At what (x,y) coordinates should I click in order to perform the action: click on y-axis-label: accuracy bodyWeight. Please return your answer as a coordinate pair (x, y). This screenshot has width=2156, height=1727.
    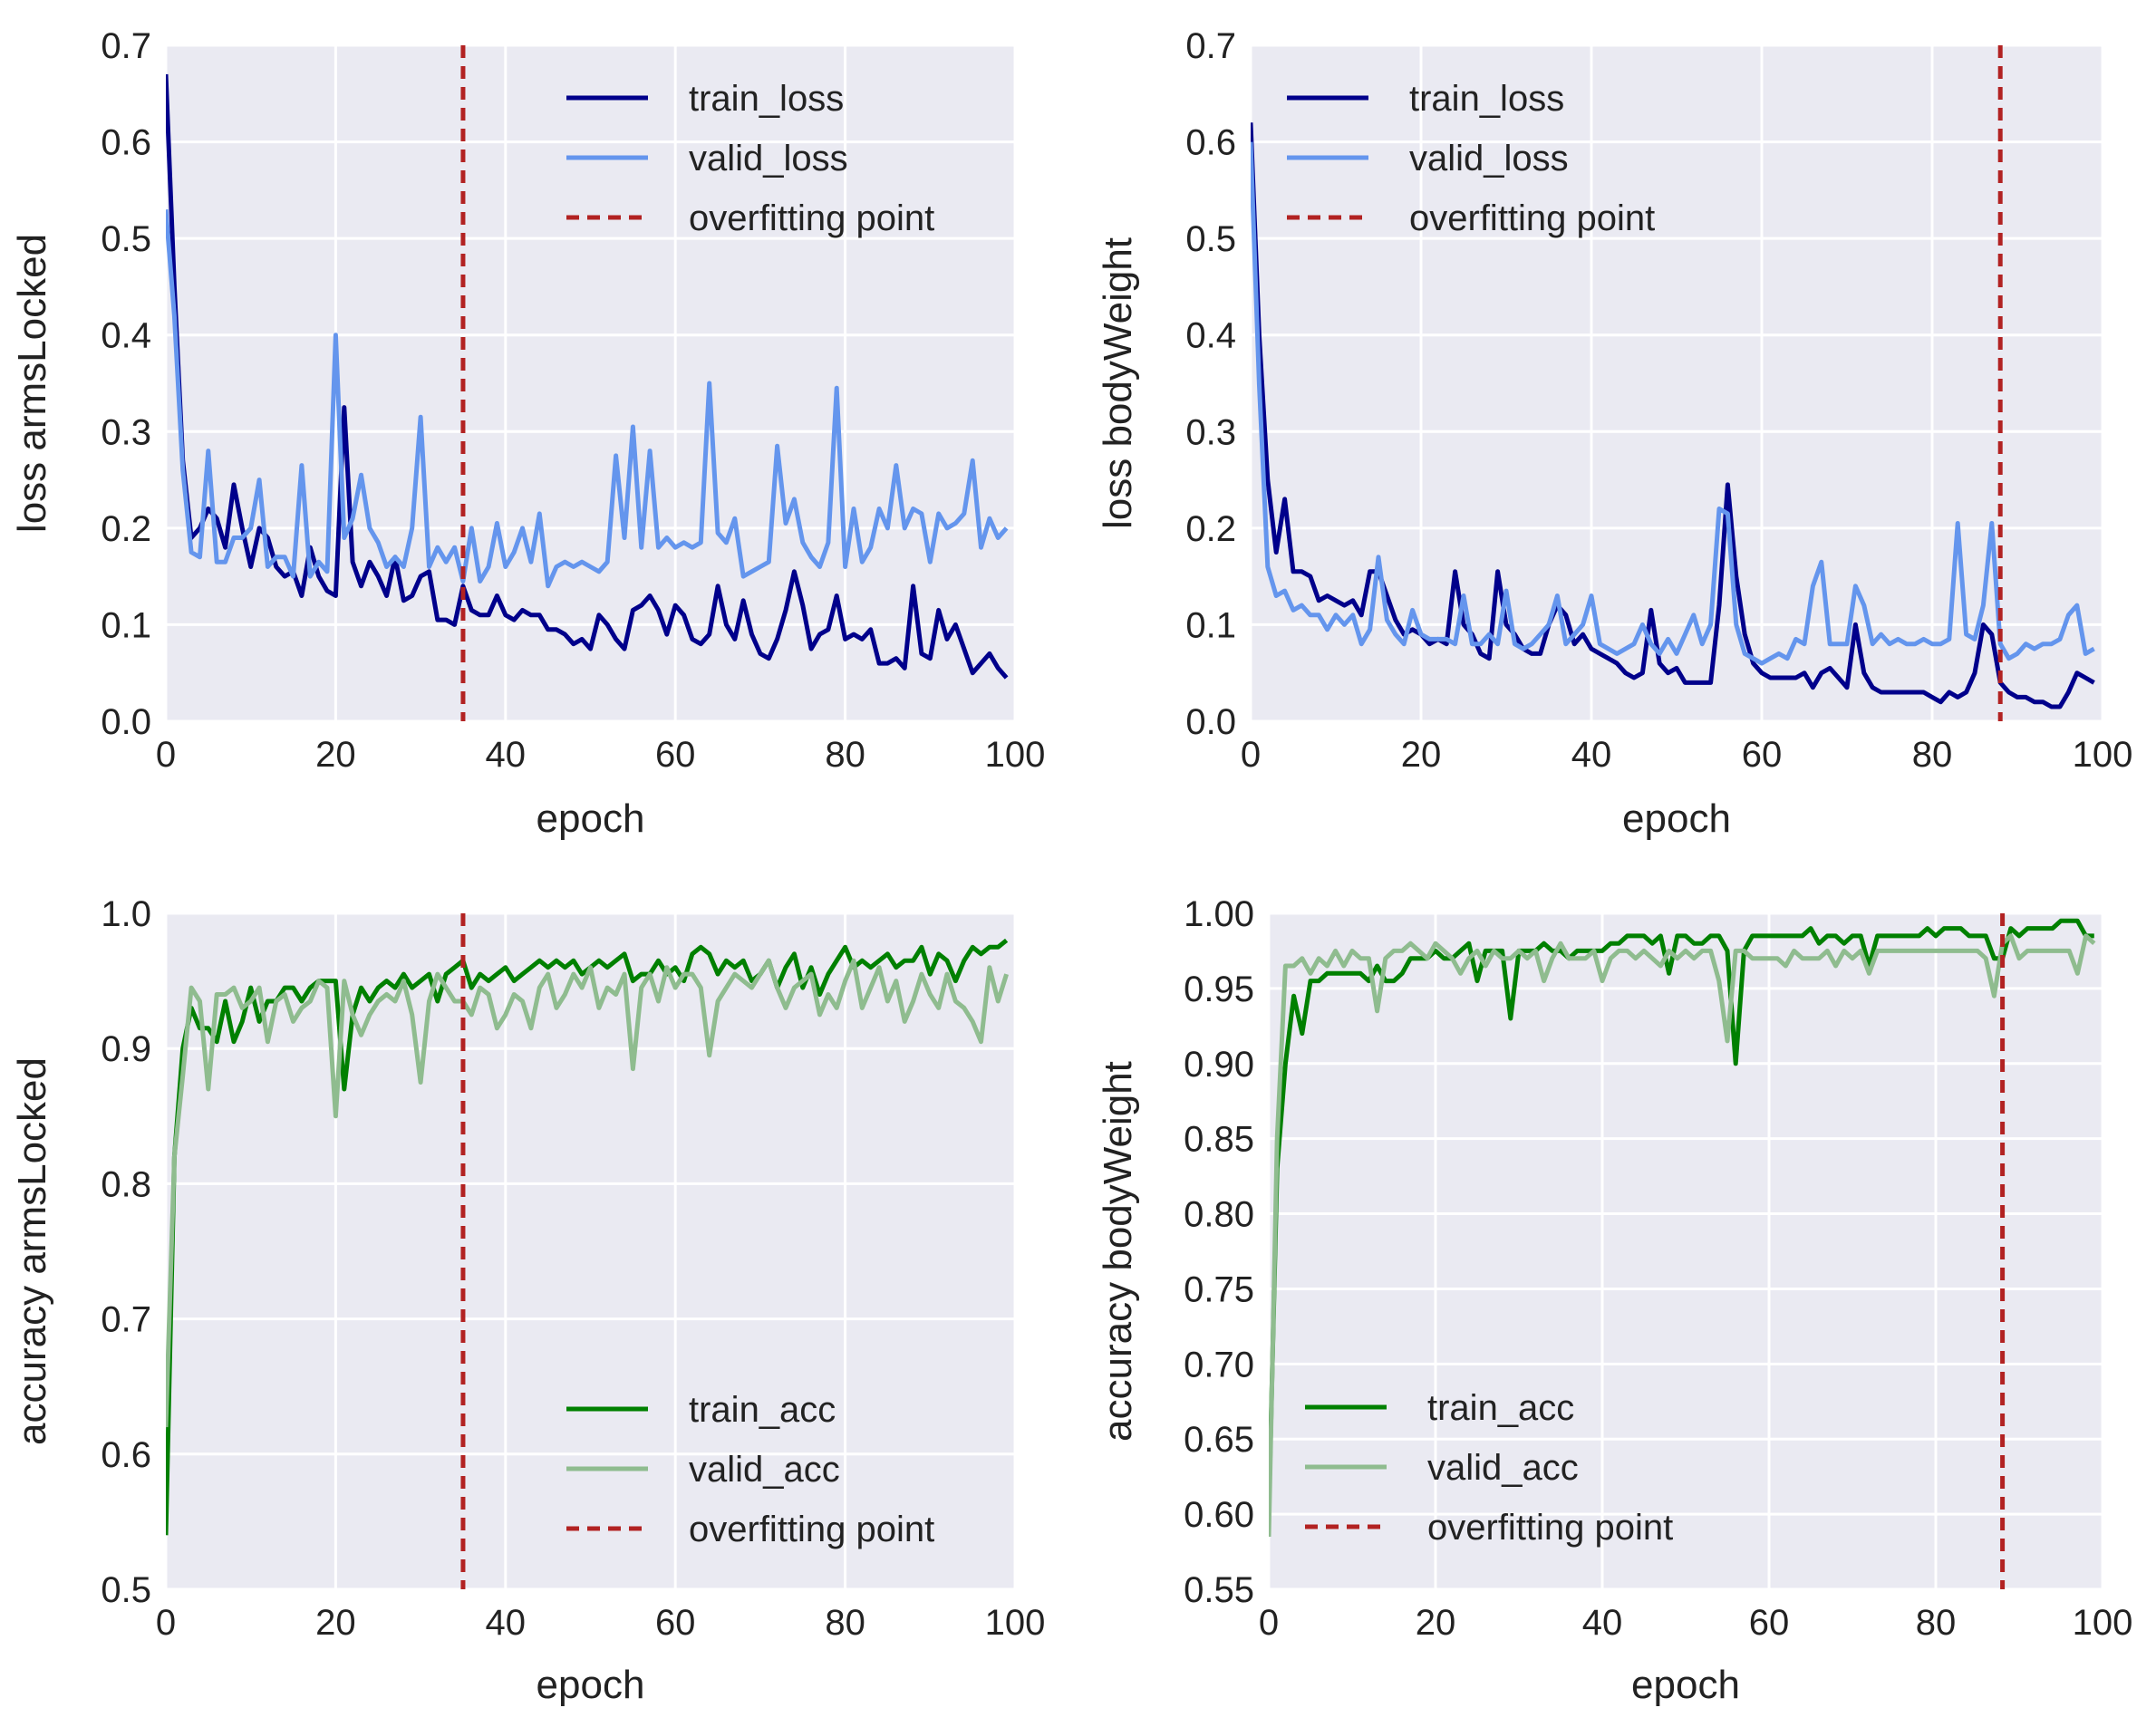
    Looking at the image, I should click on (1118, 1251).